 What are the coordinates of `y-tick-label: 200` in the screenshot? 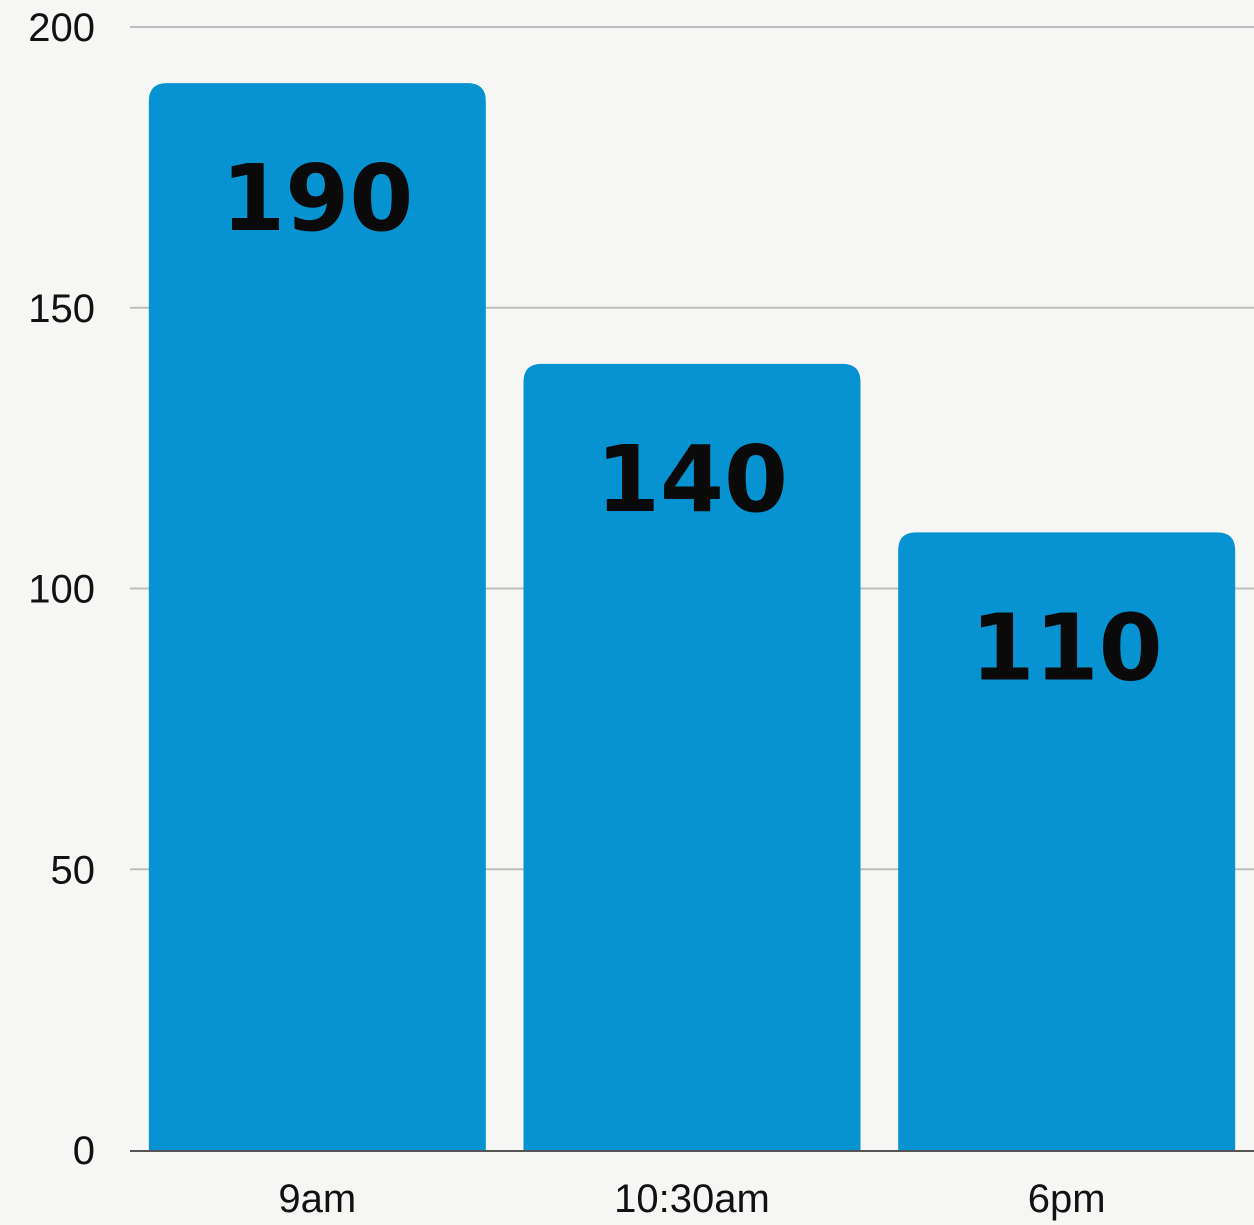 It's located at (61, 28).